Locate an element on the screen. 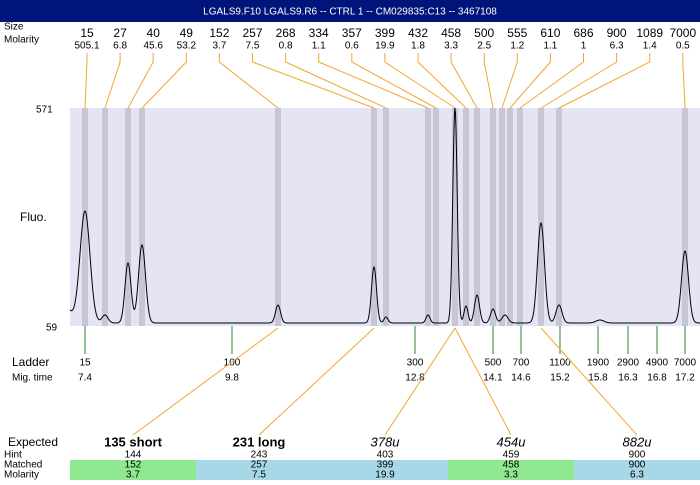 The width and height of the screenshot is (700, 485). peak-molarity: 6.8 is located at coordinates (120, 46).